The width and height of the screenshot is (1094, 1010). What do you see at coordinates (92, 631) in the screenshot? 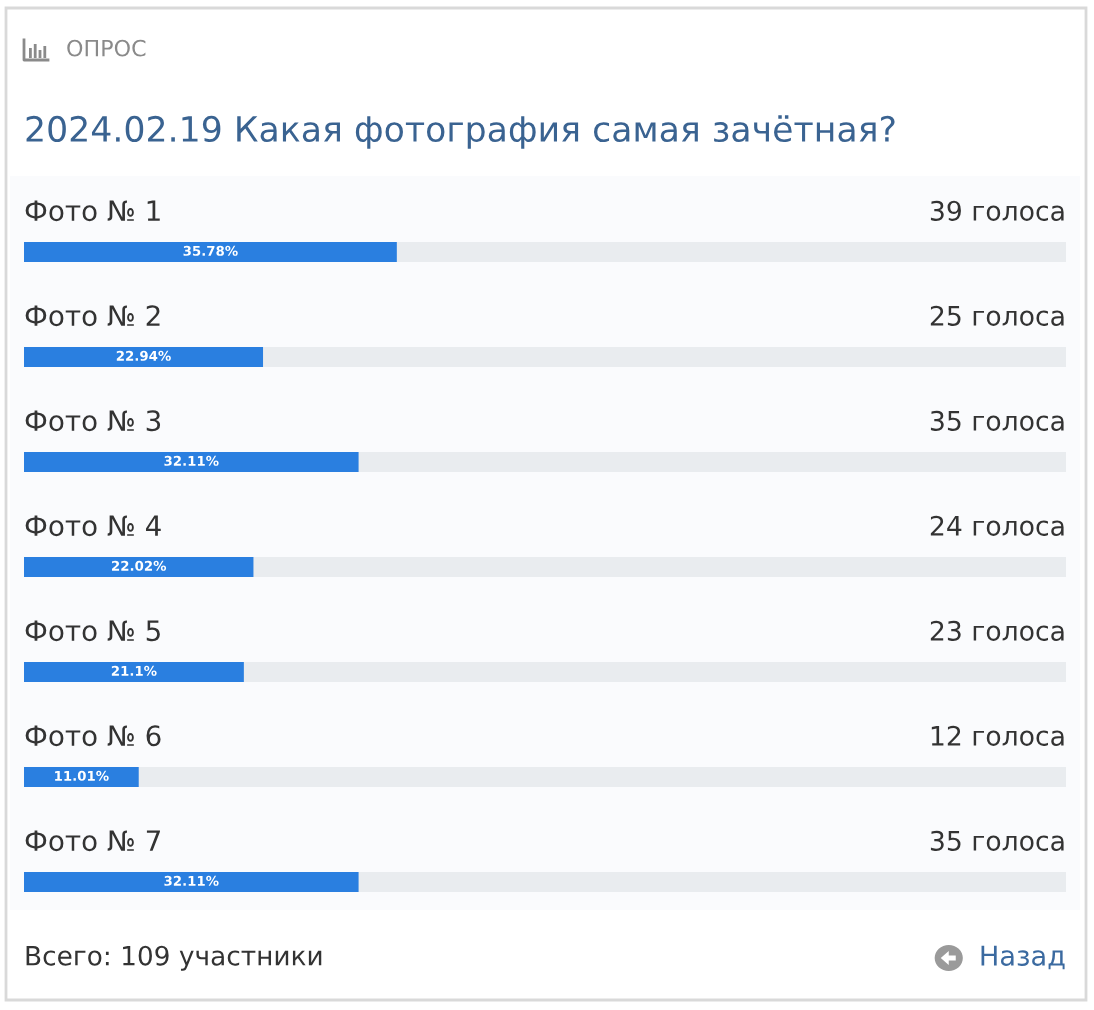
I see `y-tick-label: Фото № 5` at bounding box center [92, 631].